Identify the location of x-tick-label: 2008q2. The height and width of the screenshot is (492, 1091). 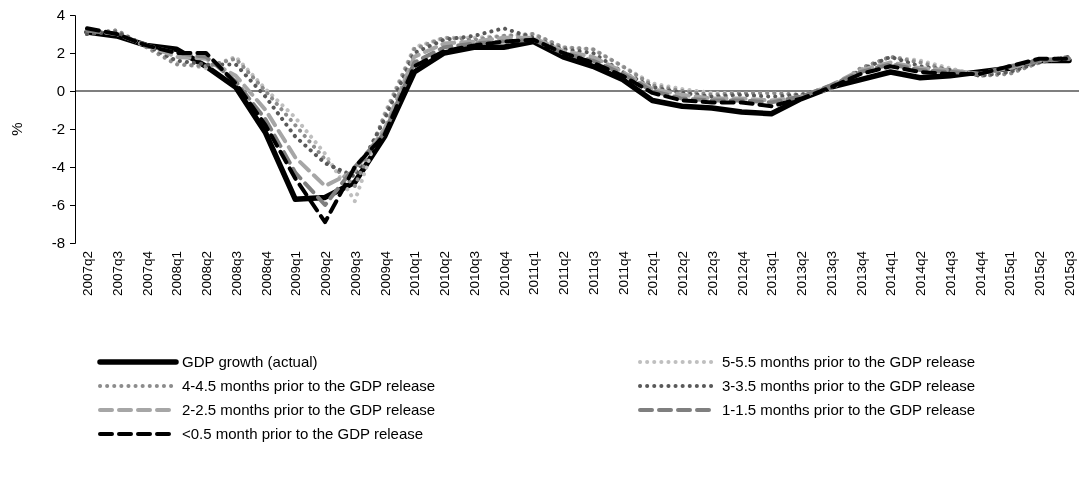
(207, 274).